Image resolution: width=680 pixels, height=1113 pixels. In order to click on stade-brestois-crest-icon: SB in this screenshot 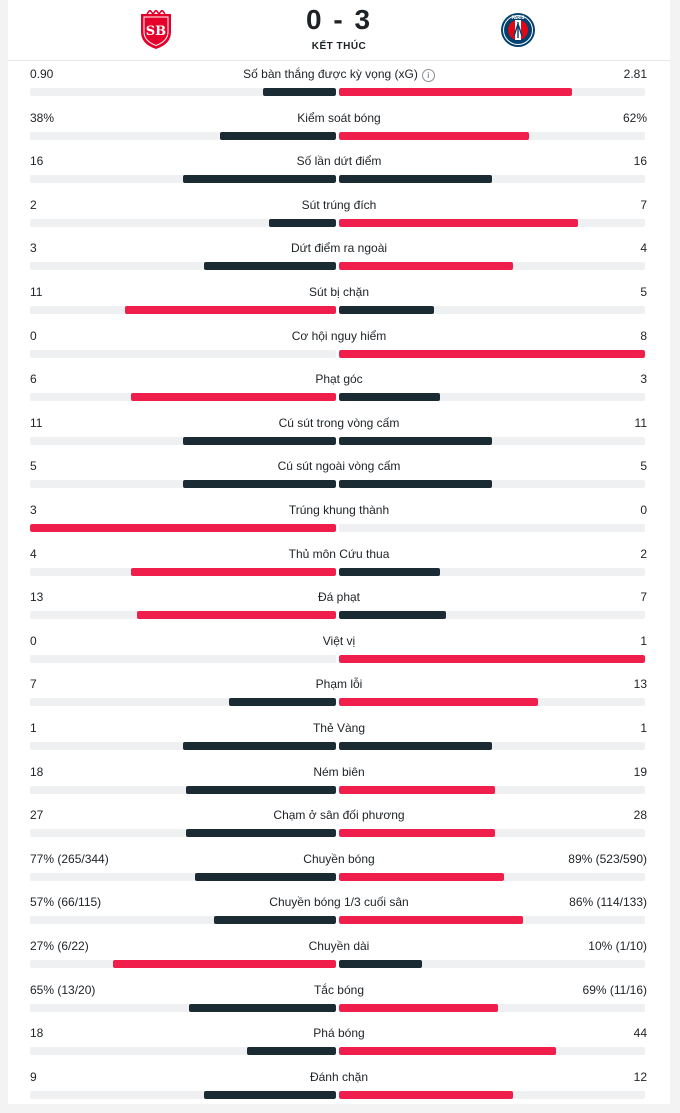, I will do `click(156, 30)`.